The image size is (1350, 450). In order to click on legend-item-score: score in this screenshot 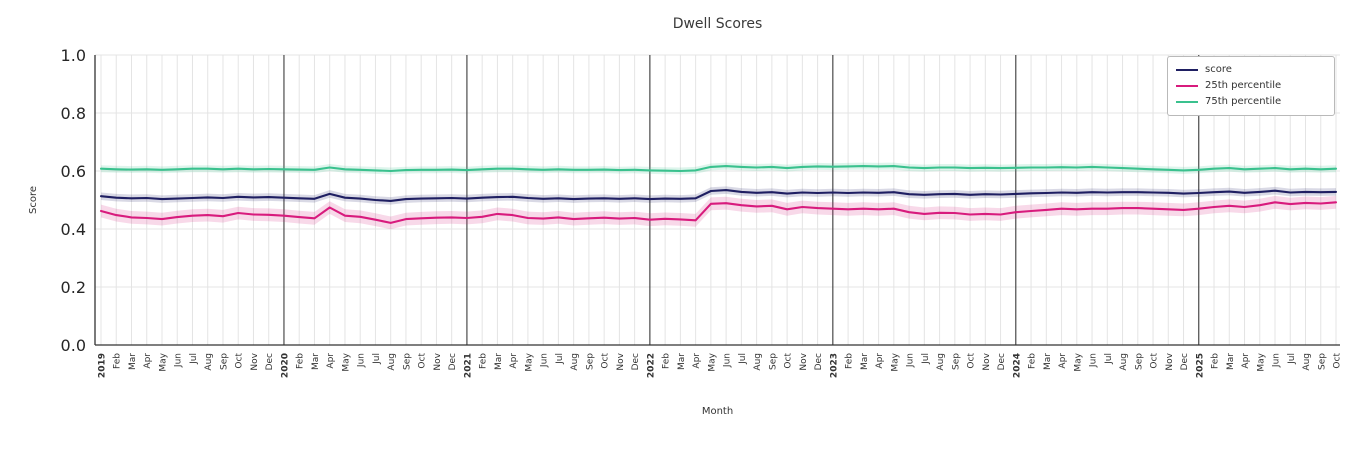, I will do `click(1251, 70)`.